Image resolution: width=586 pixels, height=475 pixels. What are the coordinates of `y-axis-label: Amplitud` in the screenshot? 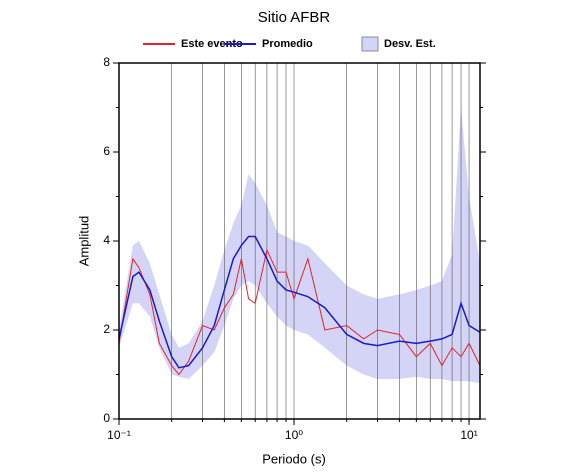 It's located at (83, 241).